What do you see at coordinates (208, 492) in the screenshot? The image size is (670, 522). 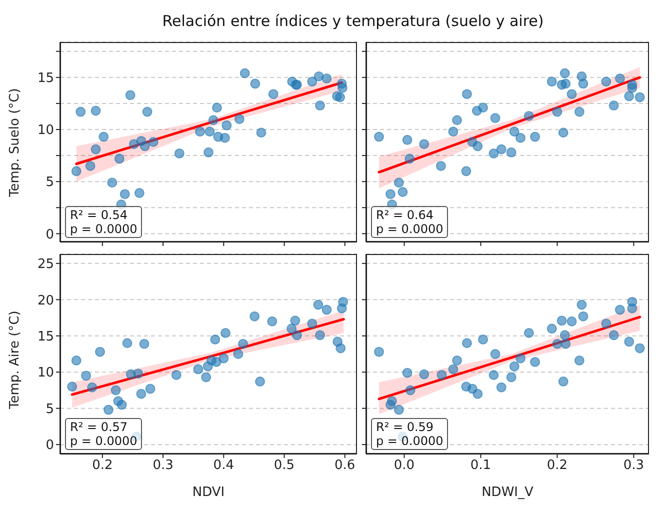 I see `x-axis-title: NDVI` at bounding box center [208, 492].